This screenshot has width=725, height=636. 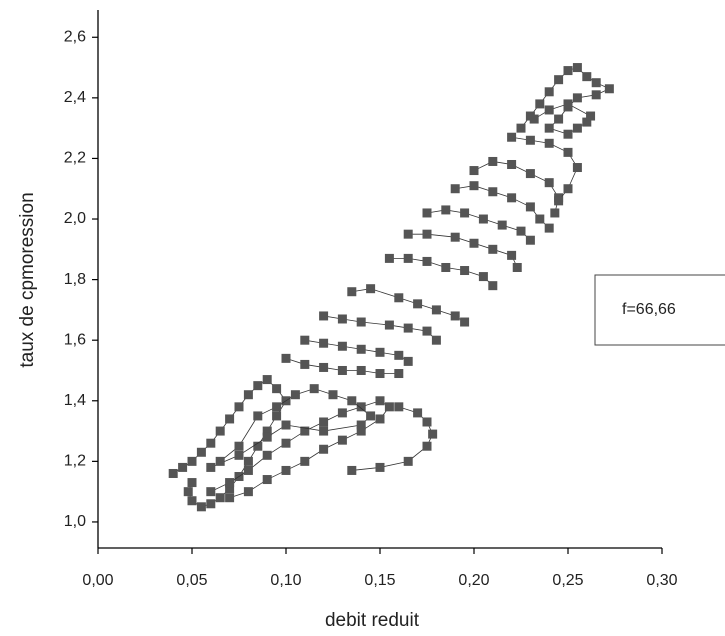 What do you see at coordinates (408, 305) in the screenshot?
I see `series-line` at bounding box center [408, 305].